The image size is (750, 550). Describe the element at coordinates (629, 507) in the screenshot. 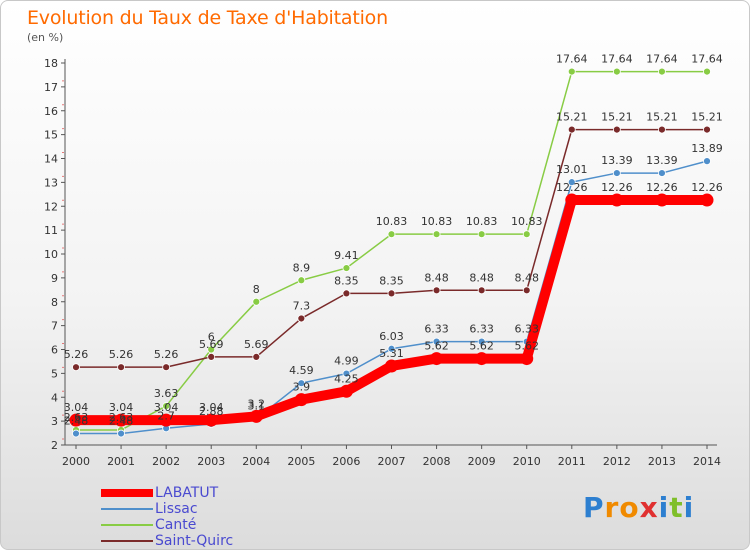

I see `logo-letter: o` at that location.